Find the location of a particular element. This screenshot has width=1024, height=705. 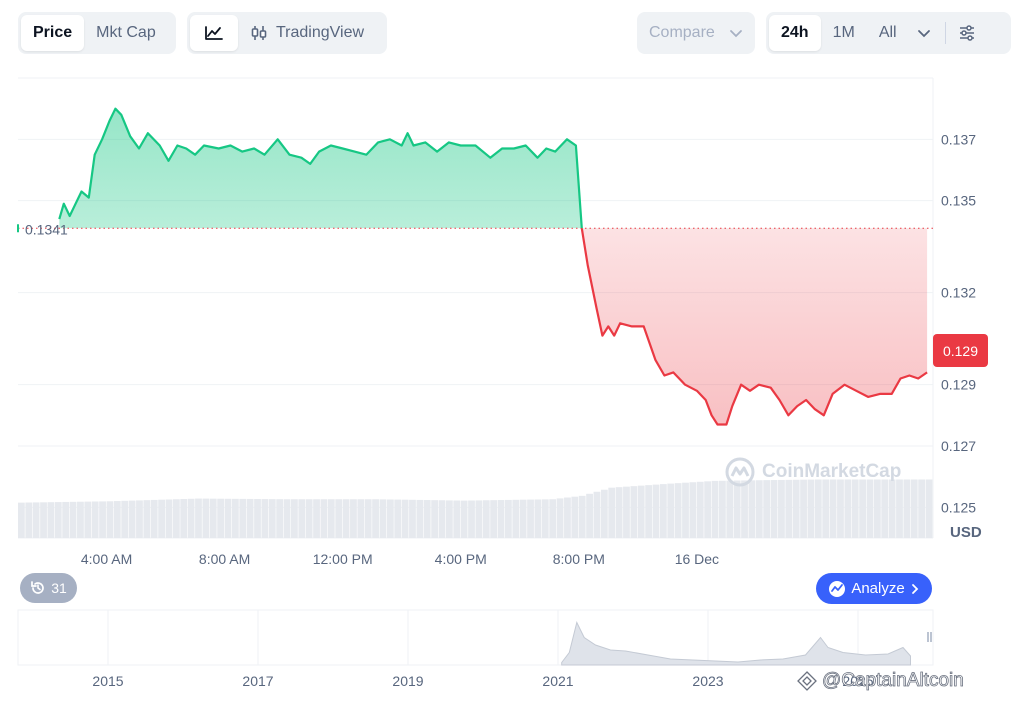

currency-label: USD is located at coordinates (966, 532).